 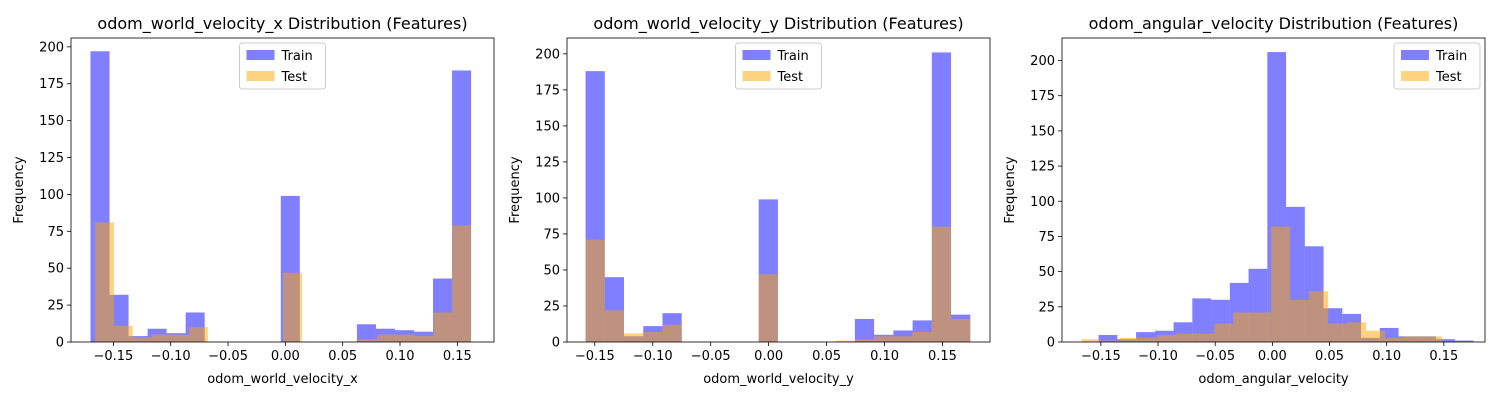 I want to click on x-axis-label: odom_angular_velocity, so click(x=1273, y=379).